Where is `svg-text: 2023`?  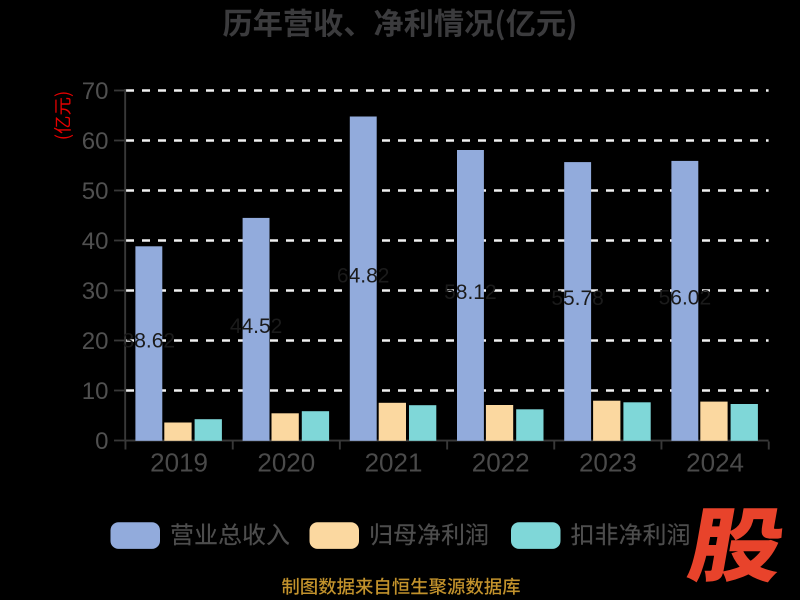
svg-text: 2023 is located at coordinates (608, 463).